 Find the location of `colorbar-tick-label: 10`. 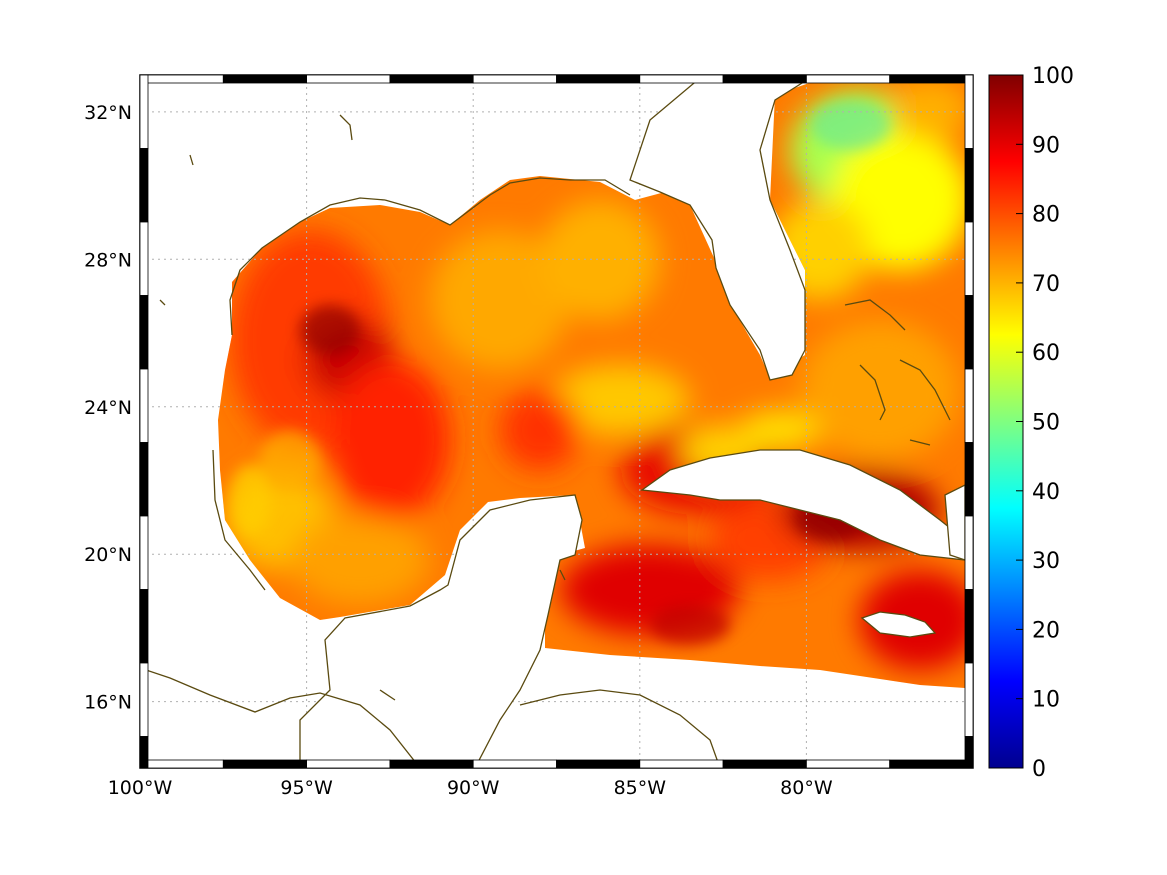

colorbar-tick-label: 10 is located at coordinates (1046, 700).